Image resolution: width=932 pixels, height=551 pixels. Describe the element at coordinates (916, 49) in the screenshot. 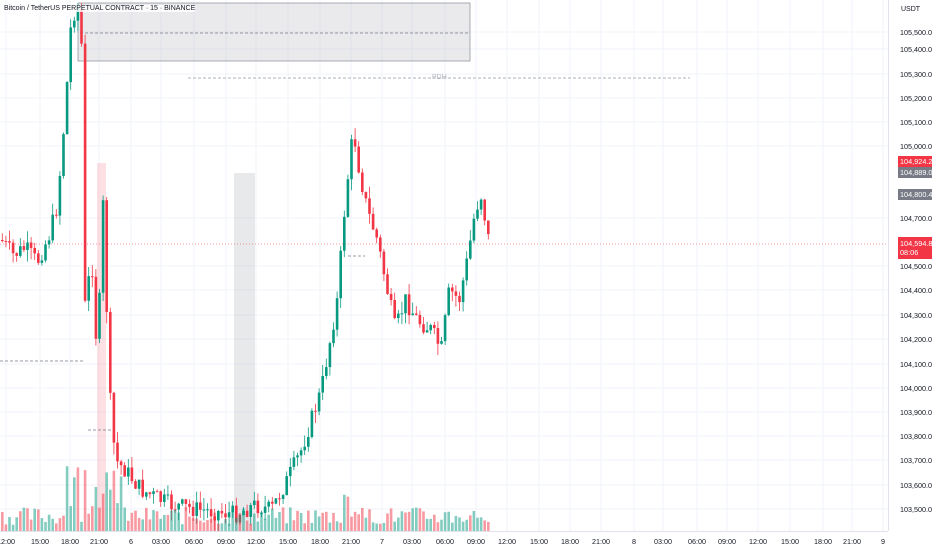

I see `price-tick-label: 105,400.0` at that location.